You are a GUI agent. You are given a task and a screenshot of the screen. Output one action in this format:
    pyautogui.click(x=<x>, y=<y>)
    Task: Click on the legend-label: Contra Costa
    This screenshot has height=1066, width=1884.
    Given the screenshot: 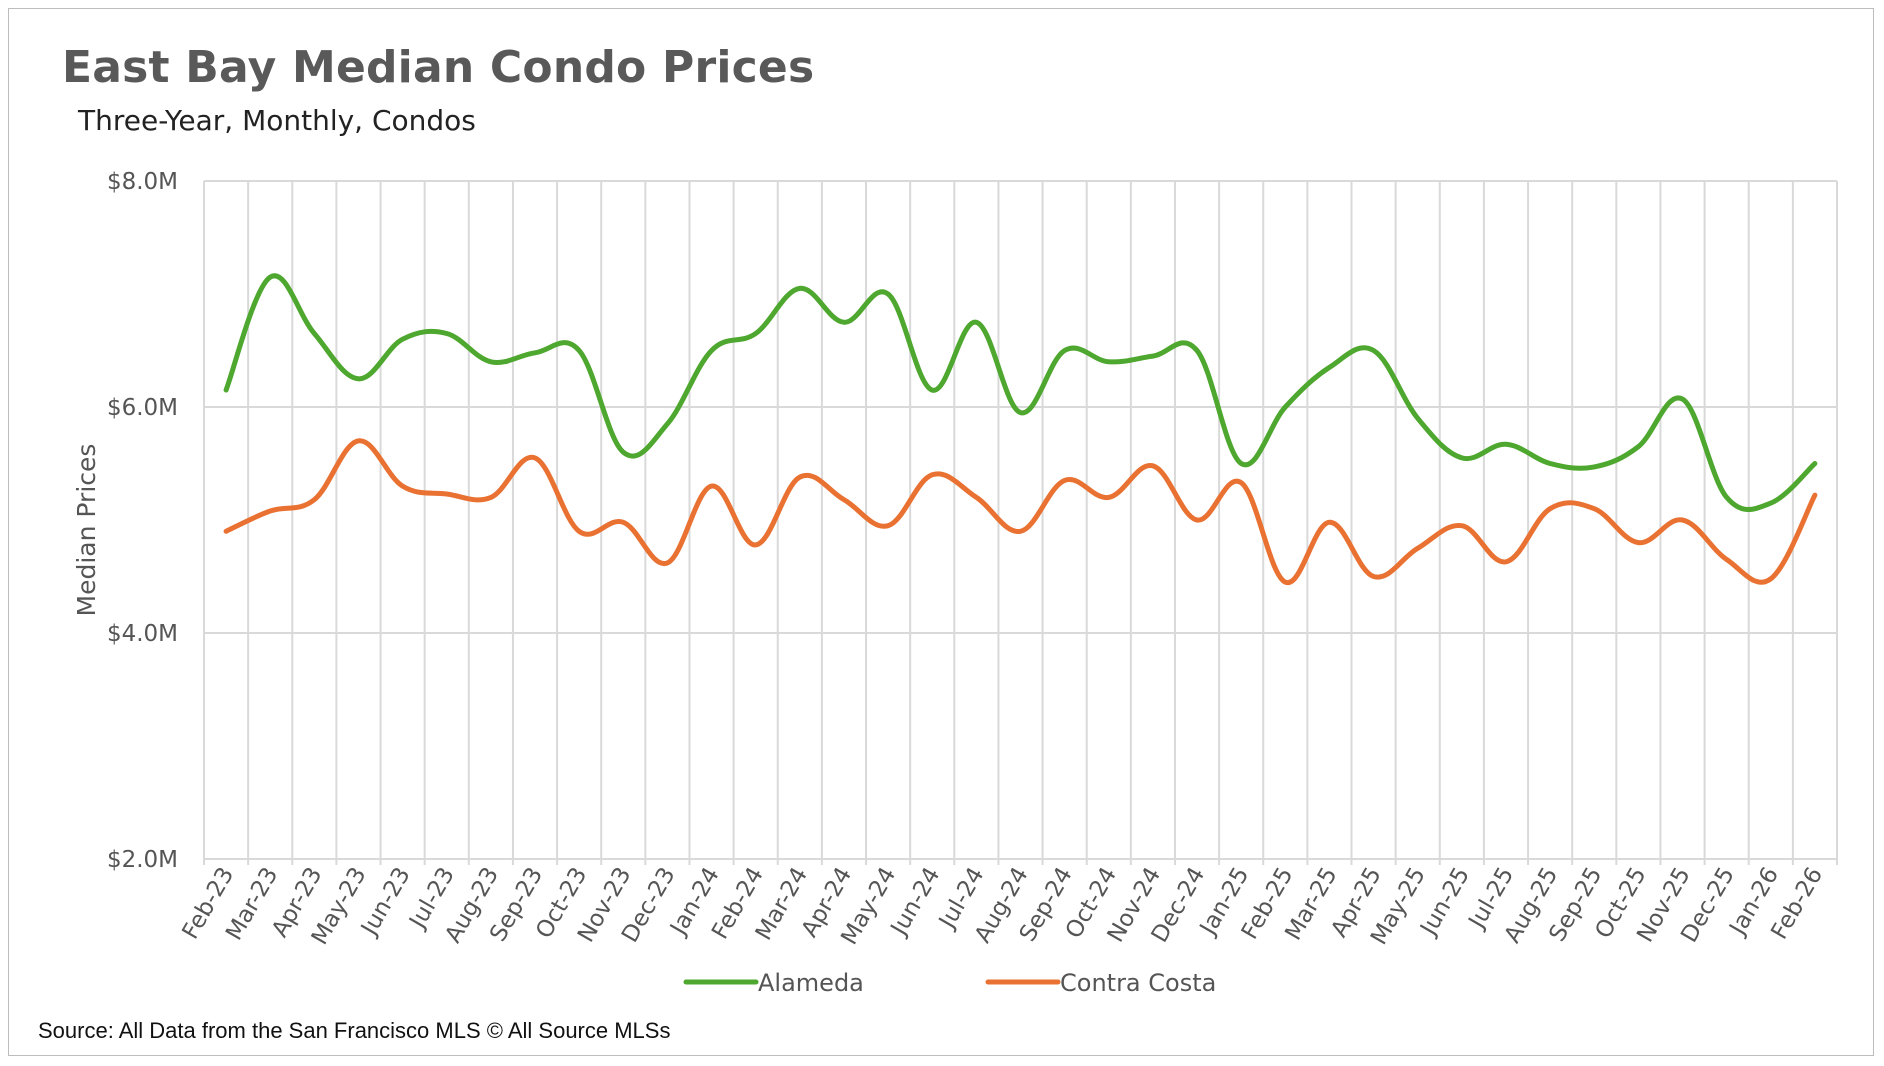 What is the action you would take?
    pyautogui.click(x=1138, y=983)
    